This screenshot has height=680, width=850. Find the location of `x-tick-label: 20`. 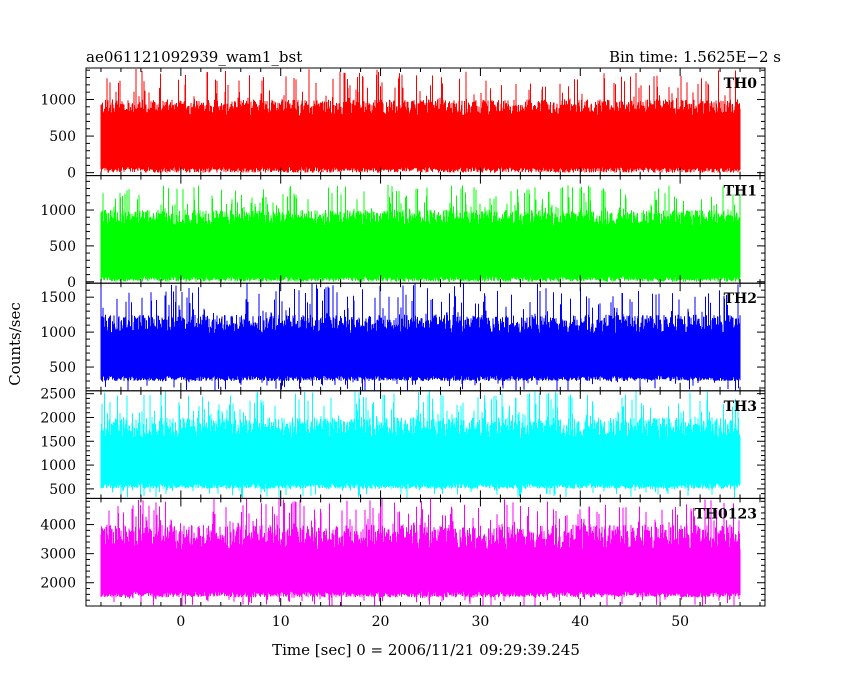

x-tick-label: 20 is located at coordinates (381, 622).